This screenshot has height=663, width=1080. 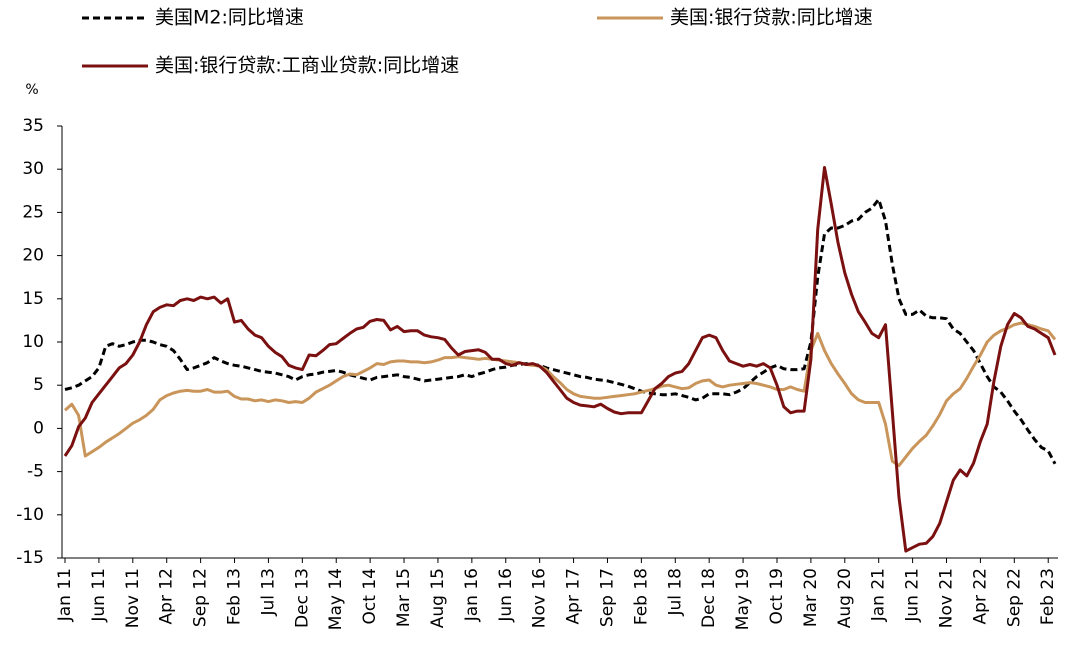 What do you see at coordinates (370, 596) in the screenshot?
I see `x-tick-label: Oct 14` at bounding box center [370, 596].